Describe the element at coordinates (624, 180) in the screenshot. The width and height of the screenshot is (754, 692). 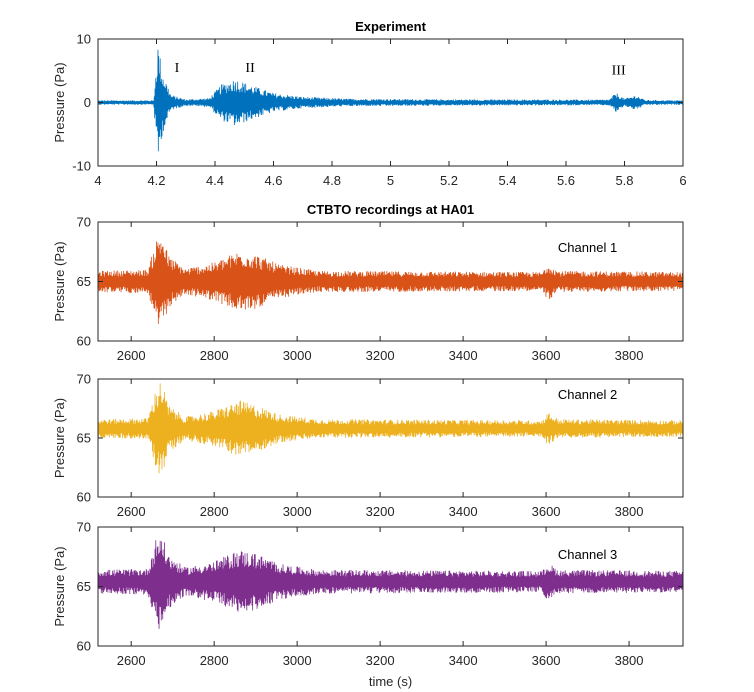
I see `x-tick-label: 5.8` at that location.